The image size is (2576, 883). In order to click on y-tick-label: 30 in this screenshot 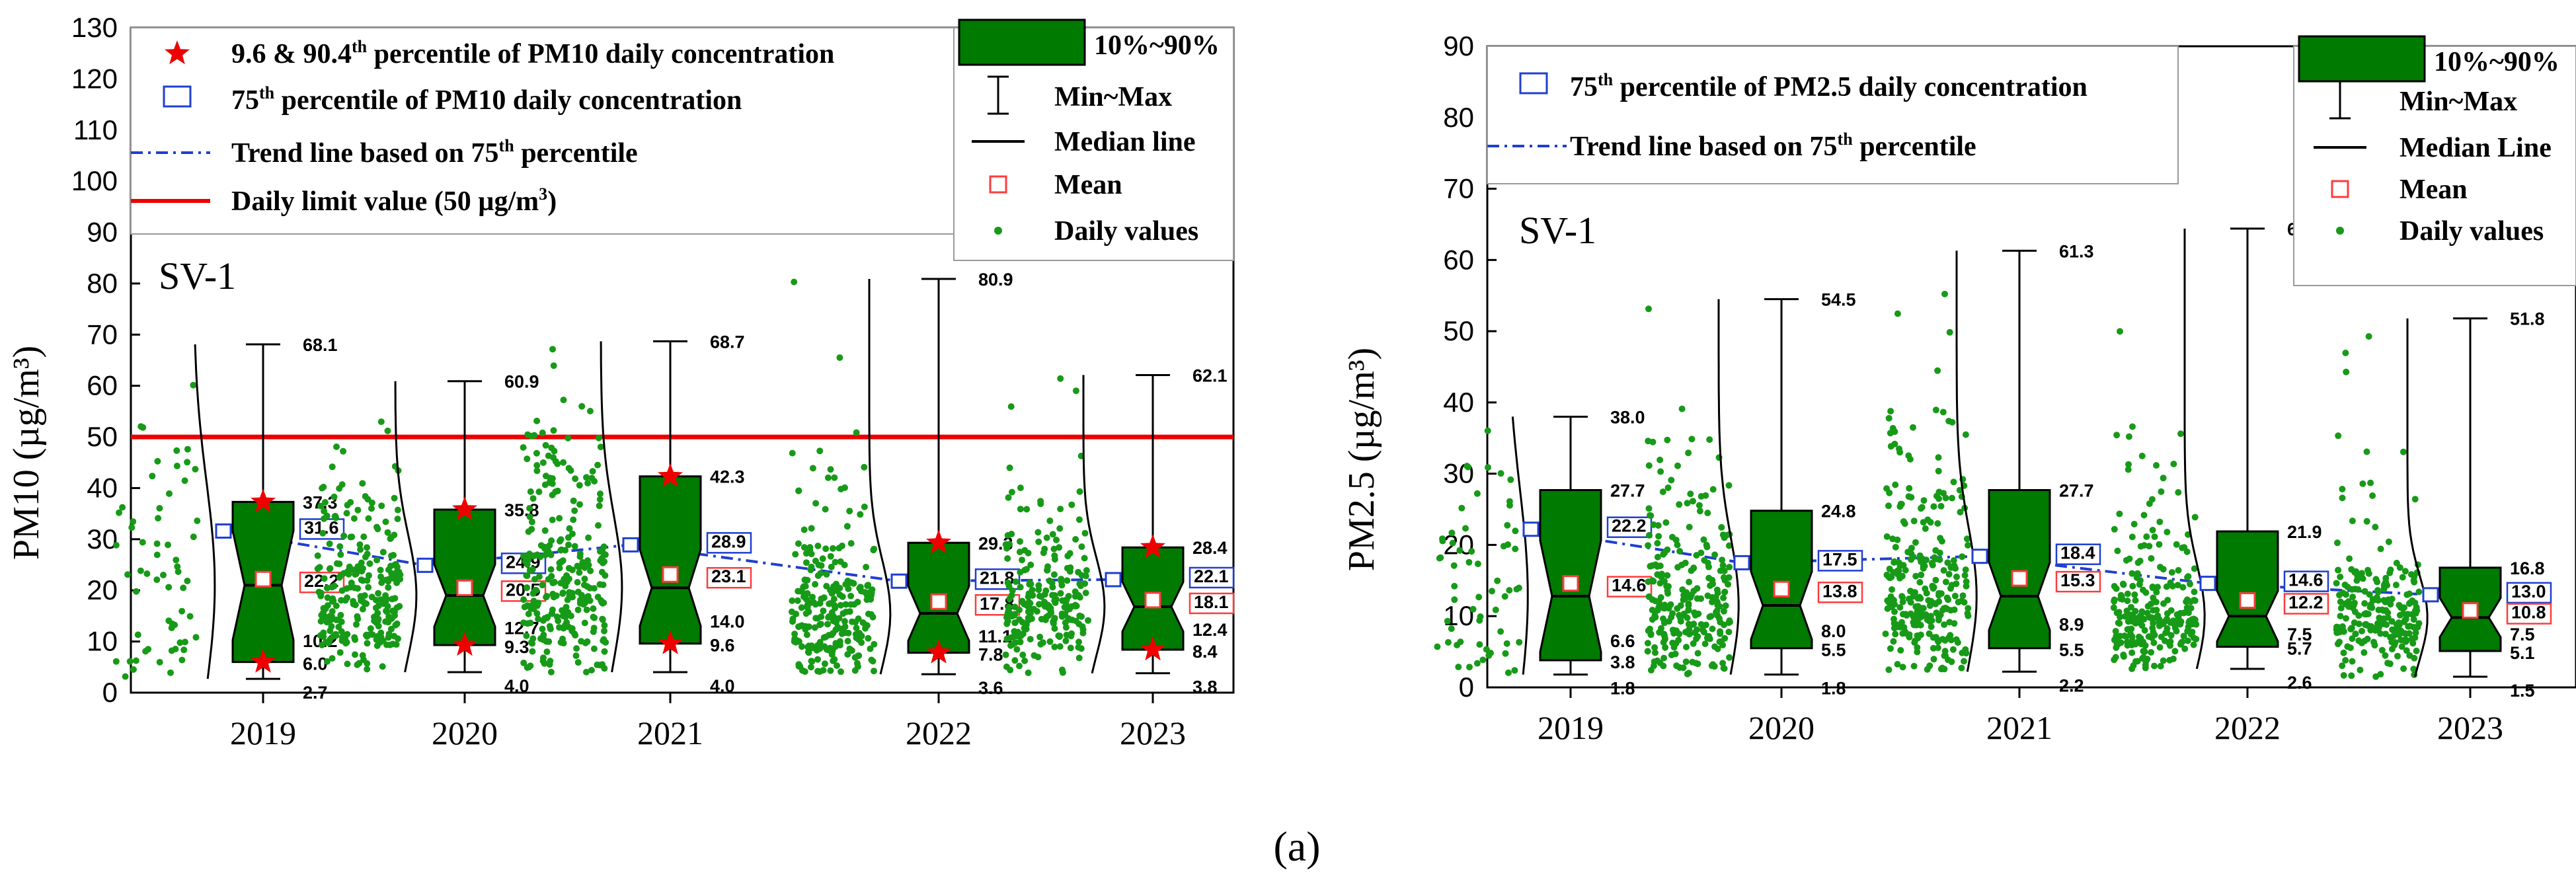, I will do `click(102, 539)`.